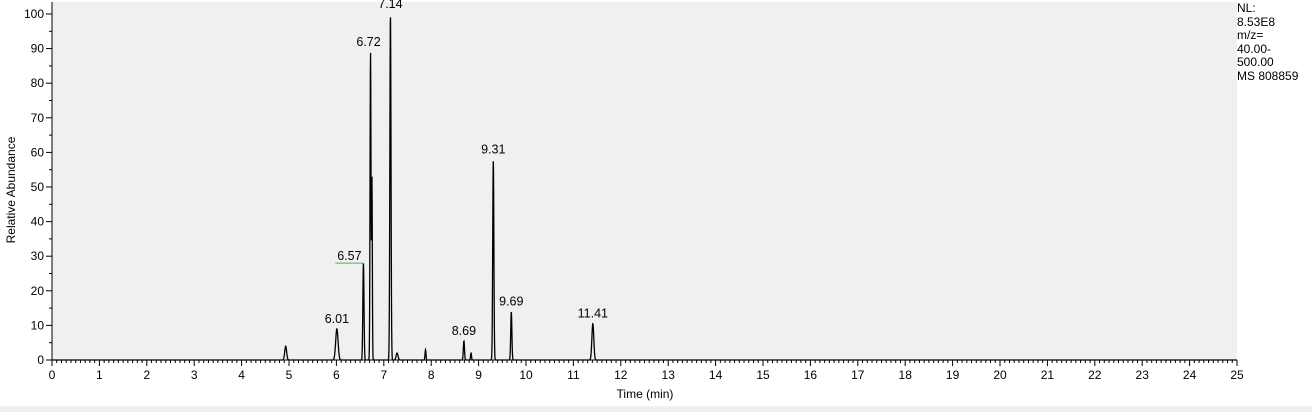 This screenshot has height=412, width=1312. Describe the element at coordinates (38, 222) in the screenshot. I see `y-tick-label: 40` at that location.